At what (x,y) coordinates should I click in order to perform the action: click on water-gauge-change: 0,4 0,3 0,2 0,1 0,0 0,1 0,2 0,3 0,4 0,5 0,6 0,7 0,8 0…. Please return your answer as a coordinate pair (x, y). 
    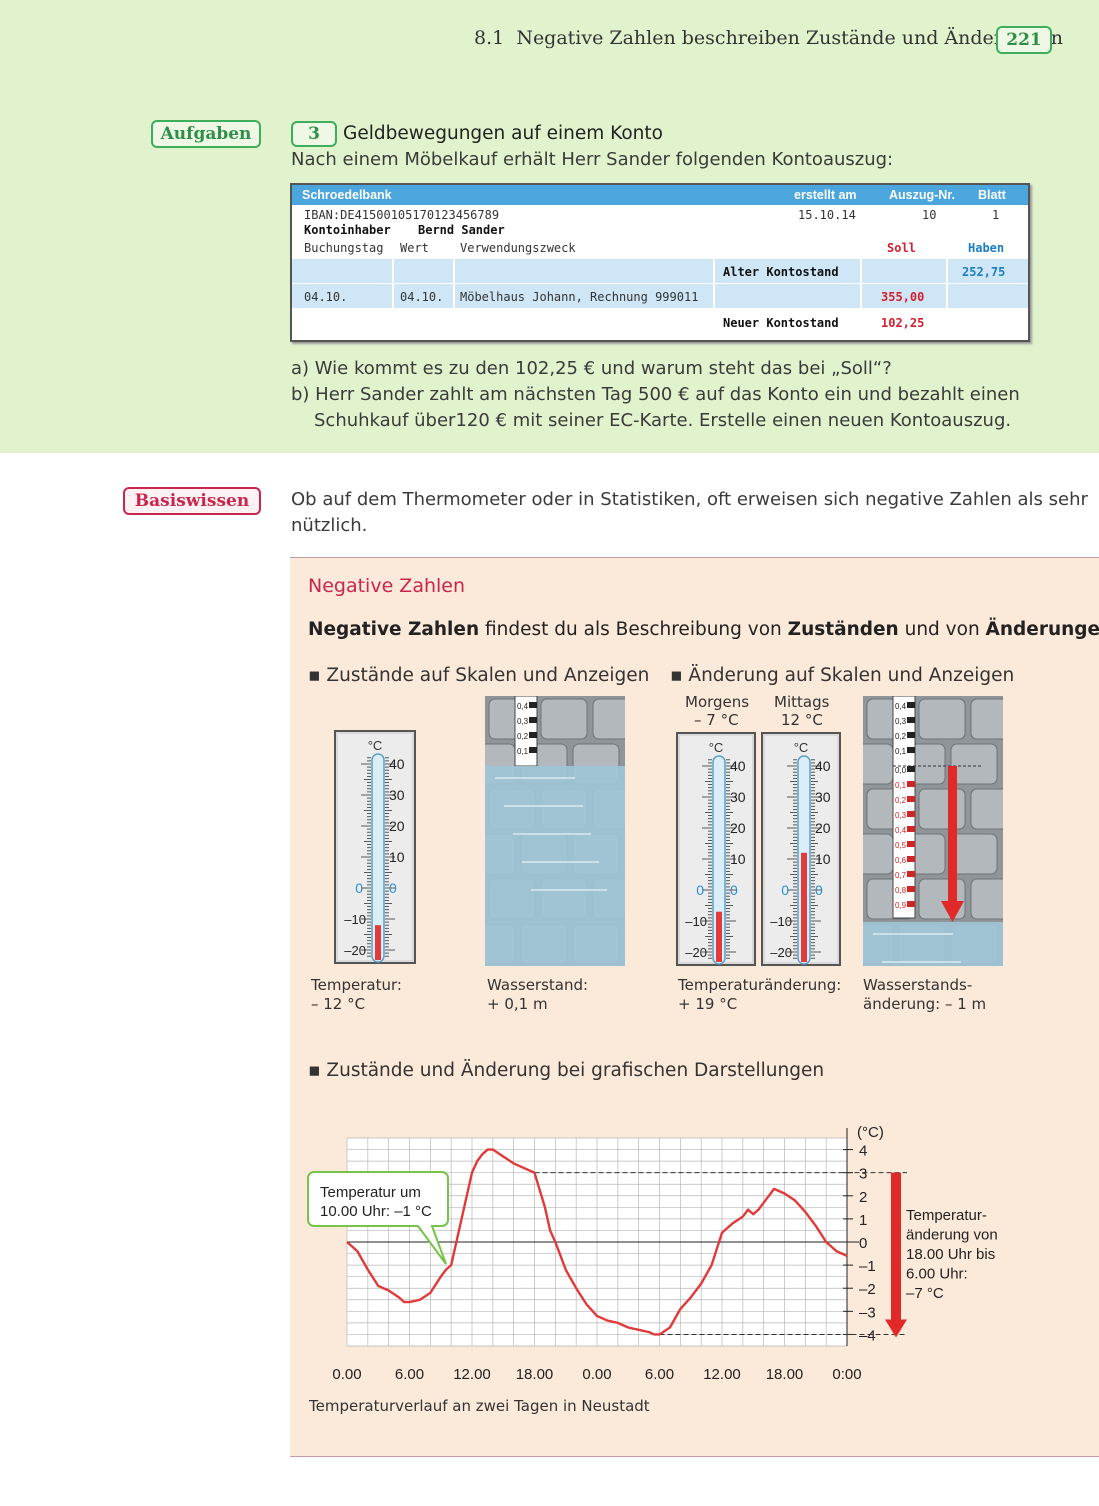
    Looking at the image, I should click on (933, 831).